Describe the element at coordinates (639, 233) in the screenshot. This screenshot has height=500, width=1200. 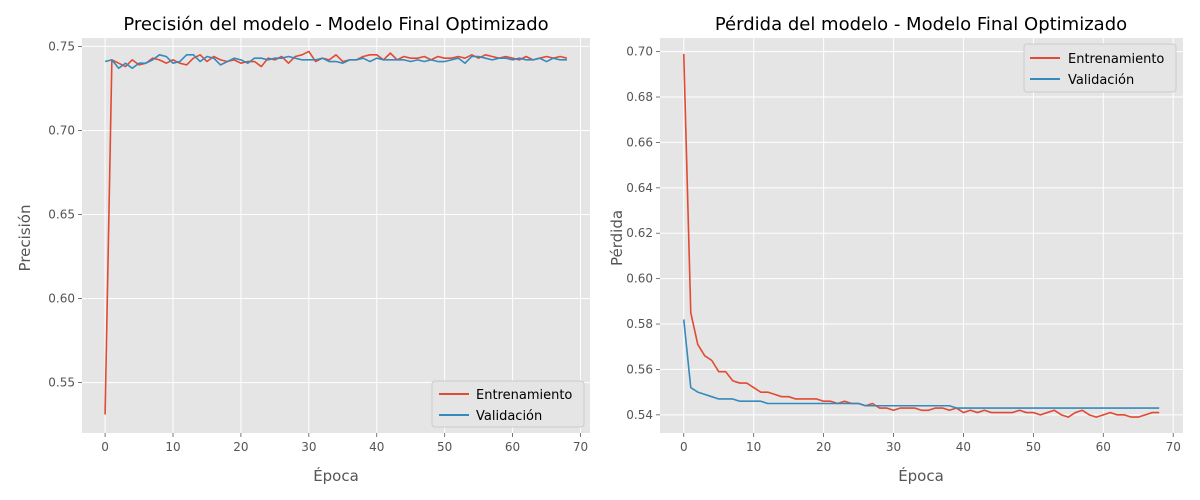
I see `loss-y-tick-label: 0.62` at that location.